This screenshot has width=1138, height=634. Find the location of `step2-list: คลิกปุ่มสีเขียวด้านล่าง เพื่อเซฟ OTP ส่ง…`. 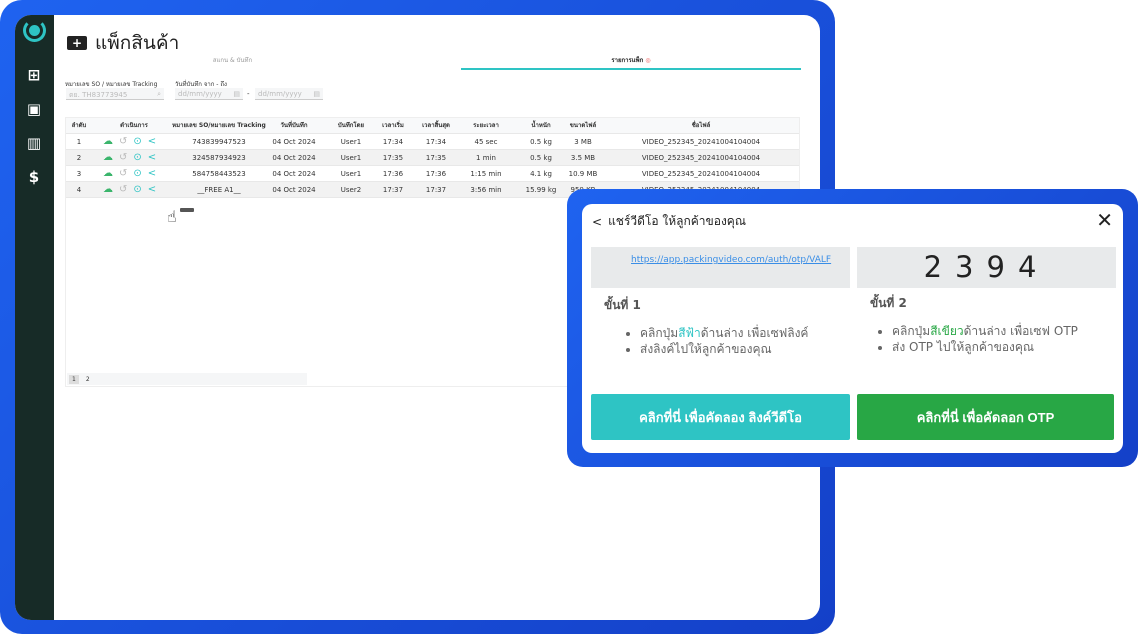

step2-list: คลิกปุ่มสีเขียวด้านล่าง เพื่อเซฟ OTP ส่ง… is located at coordinates (985, 339).